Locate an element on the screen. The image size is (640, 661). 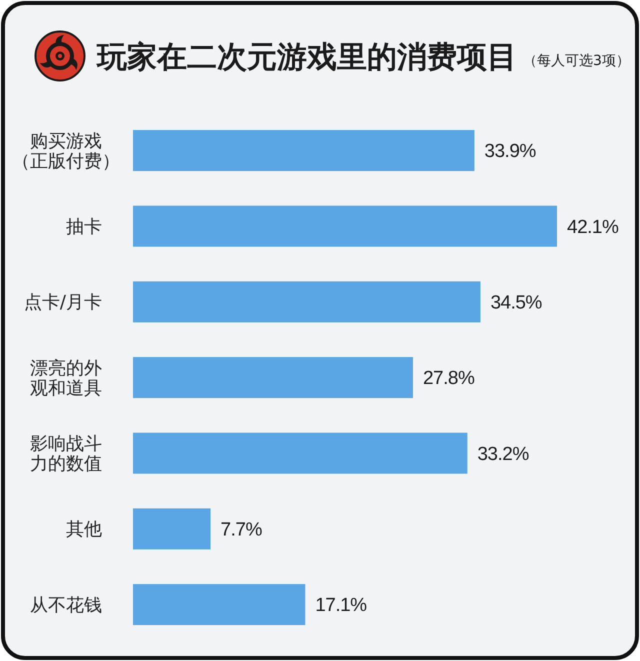
y-tick-label: 漂亮的外观和道具 is located at coordinates (66, 378).